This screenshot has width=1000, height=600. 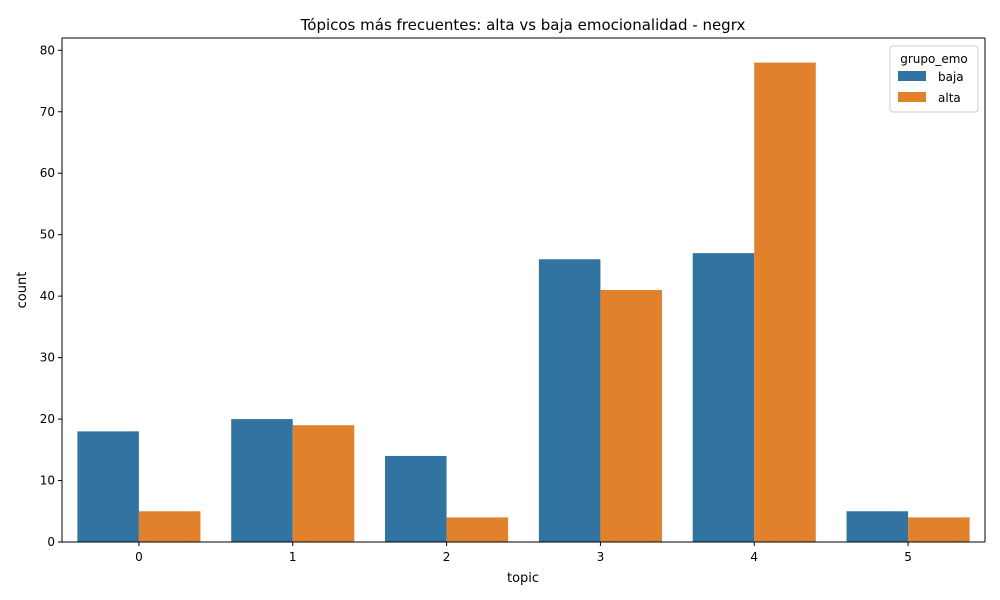 What do you see at coordinates (47, 173) in the screenshot?
I see `y-tick-label: 60` at bounding box center [47, 173].